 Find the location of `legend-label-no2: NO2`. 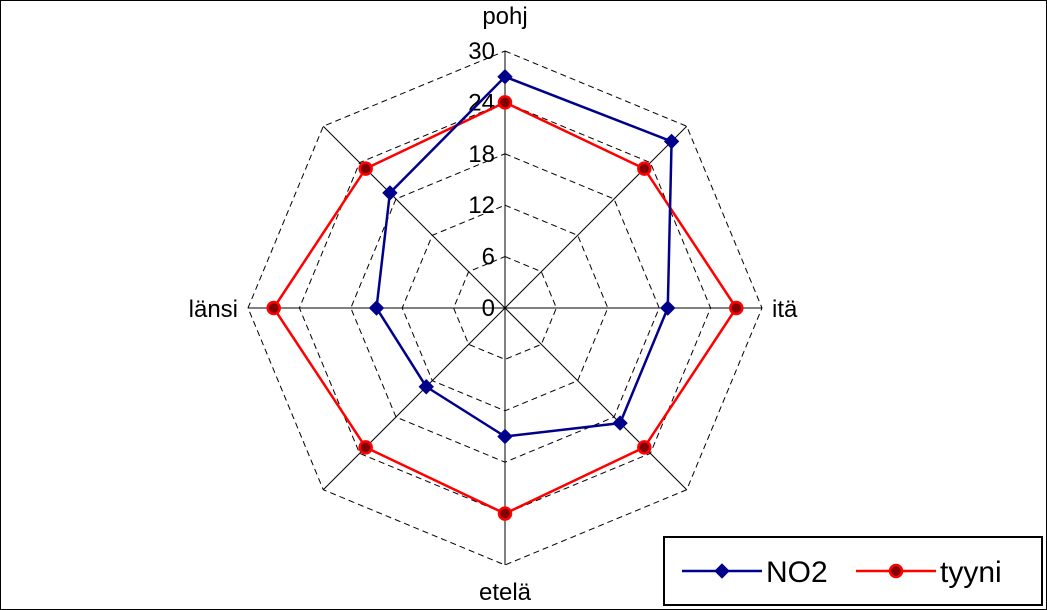

legend-label-no2: NO2 is located at coordinates (797, 572).